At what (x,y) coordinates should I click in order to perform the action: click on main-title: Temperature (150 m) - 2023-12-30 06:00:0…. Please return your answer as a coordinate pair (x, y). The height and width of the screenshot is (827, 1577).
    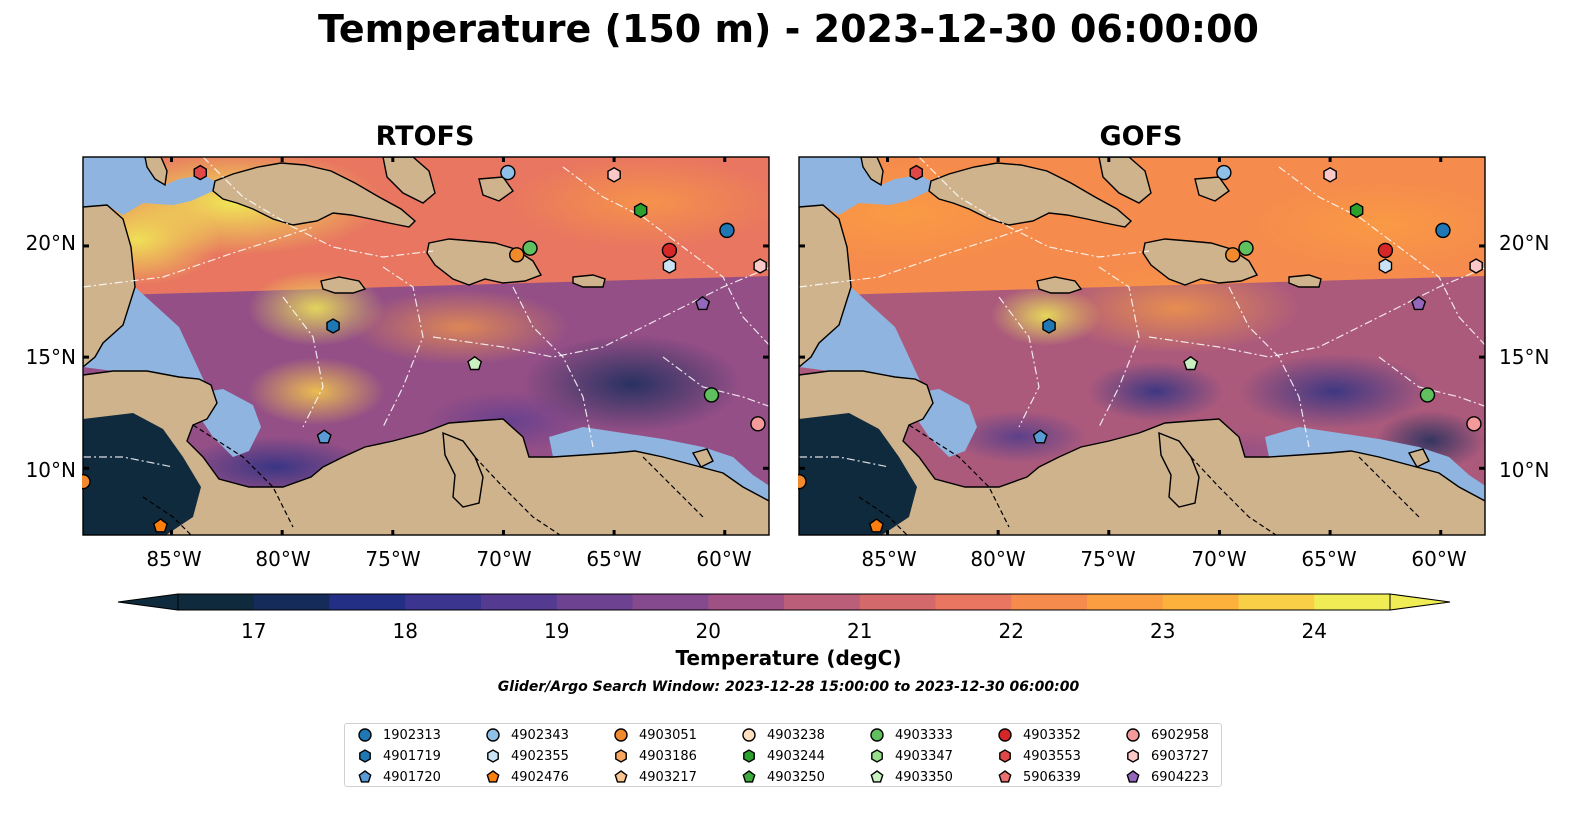
    Looking at the image, I should click on (788, 29).